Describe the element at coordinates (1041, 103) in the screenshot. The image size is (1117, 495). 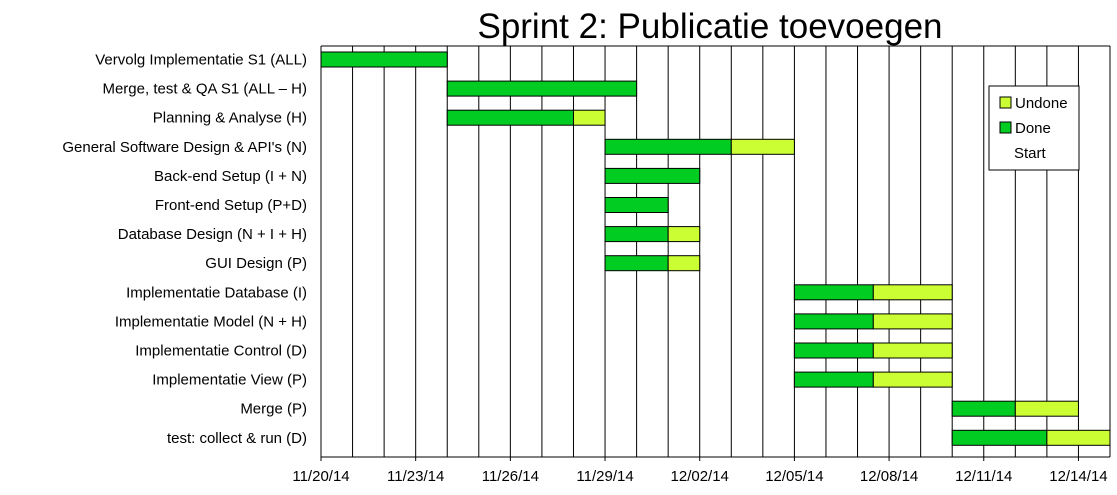
I see `legend-label-undone: Undone` at that location.